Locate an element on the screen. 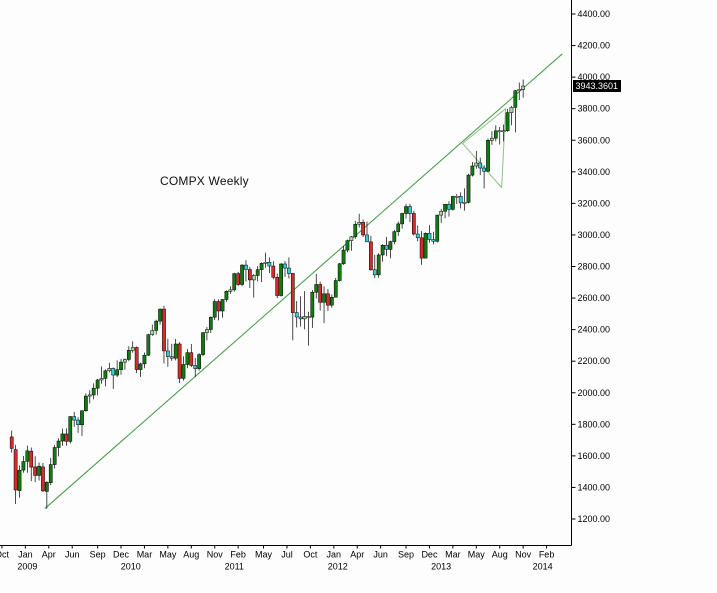 The image size is (717, 593). x-year-label: 2013 is located at coordinates (441, 567).